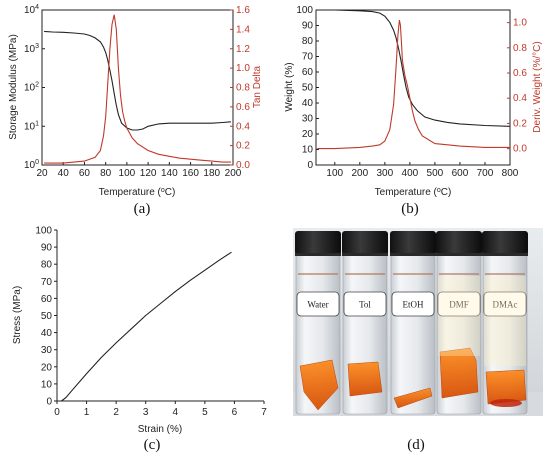 The height and width of the screenshot is (457, 550). What do you see at coordinates (205, 412) in the screenshot?
I see `panel-c-x-tick-label: 5` at bounding box center [205, 412].